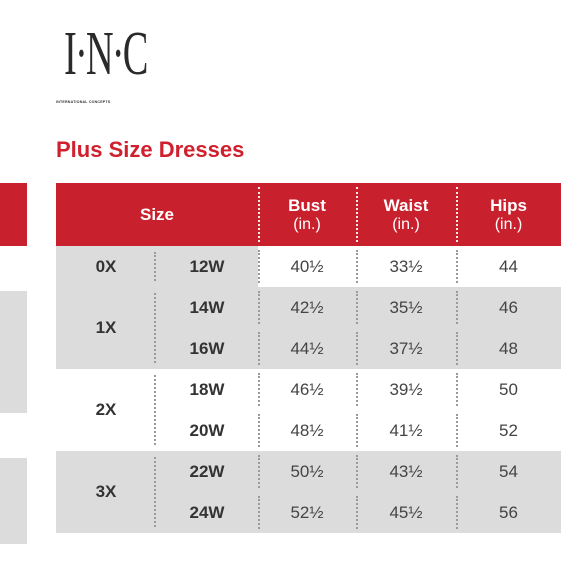  Describe the element at coordinates (508, 224) in the screenshot. I see `header-hips-unit: (in.)` at that location.